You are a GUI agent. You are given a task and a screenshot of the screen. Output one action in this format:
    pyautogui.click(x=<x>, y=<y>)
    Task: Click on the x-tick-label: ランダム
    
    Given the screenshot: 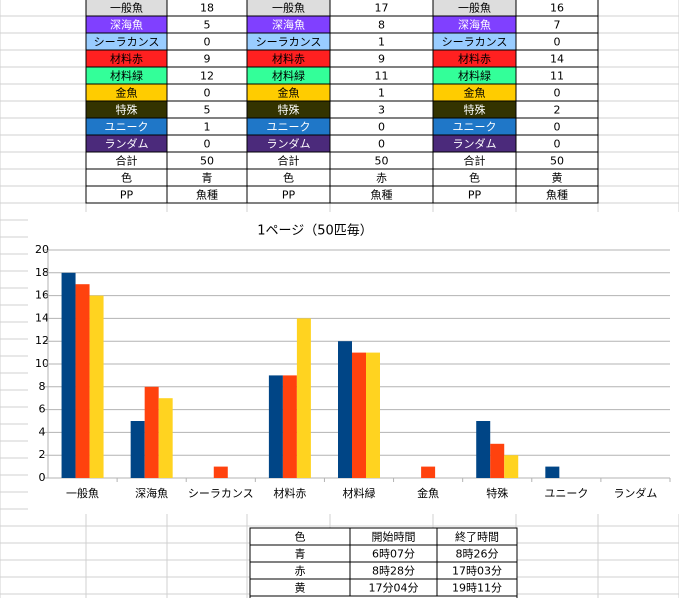 What is the action you would take?
    pyautogui.click(x=635, y=493)
    